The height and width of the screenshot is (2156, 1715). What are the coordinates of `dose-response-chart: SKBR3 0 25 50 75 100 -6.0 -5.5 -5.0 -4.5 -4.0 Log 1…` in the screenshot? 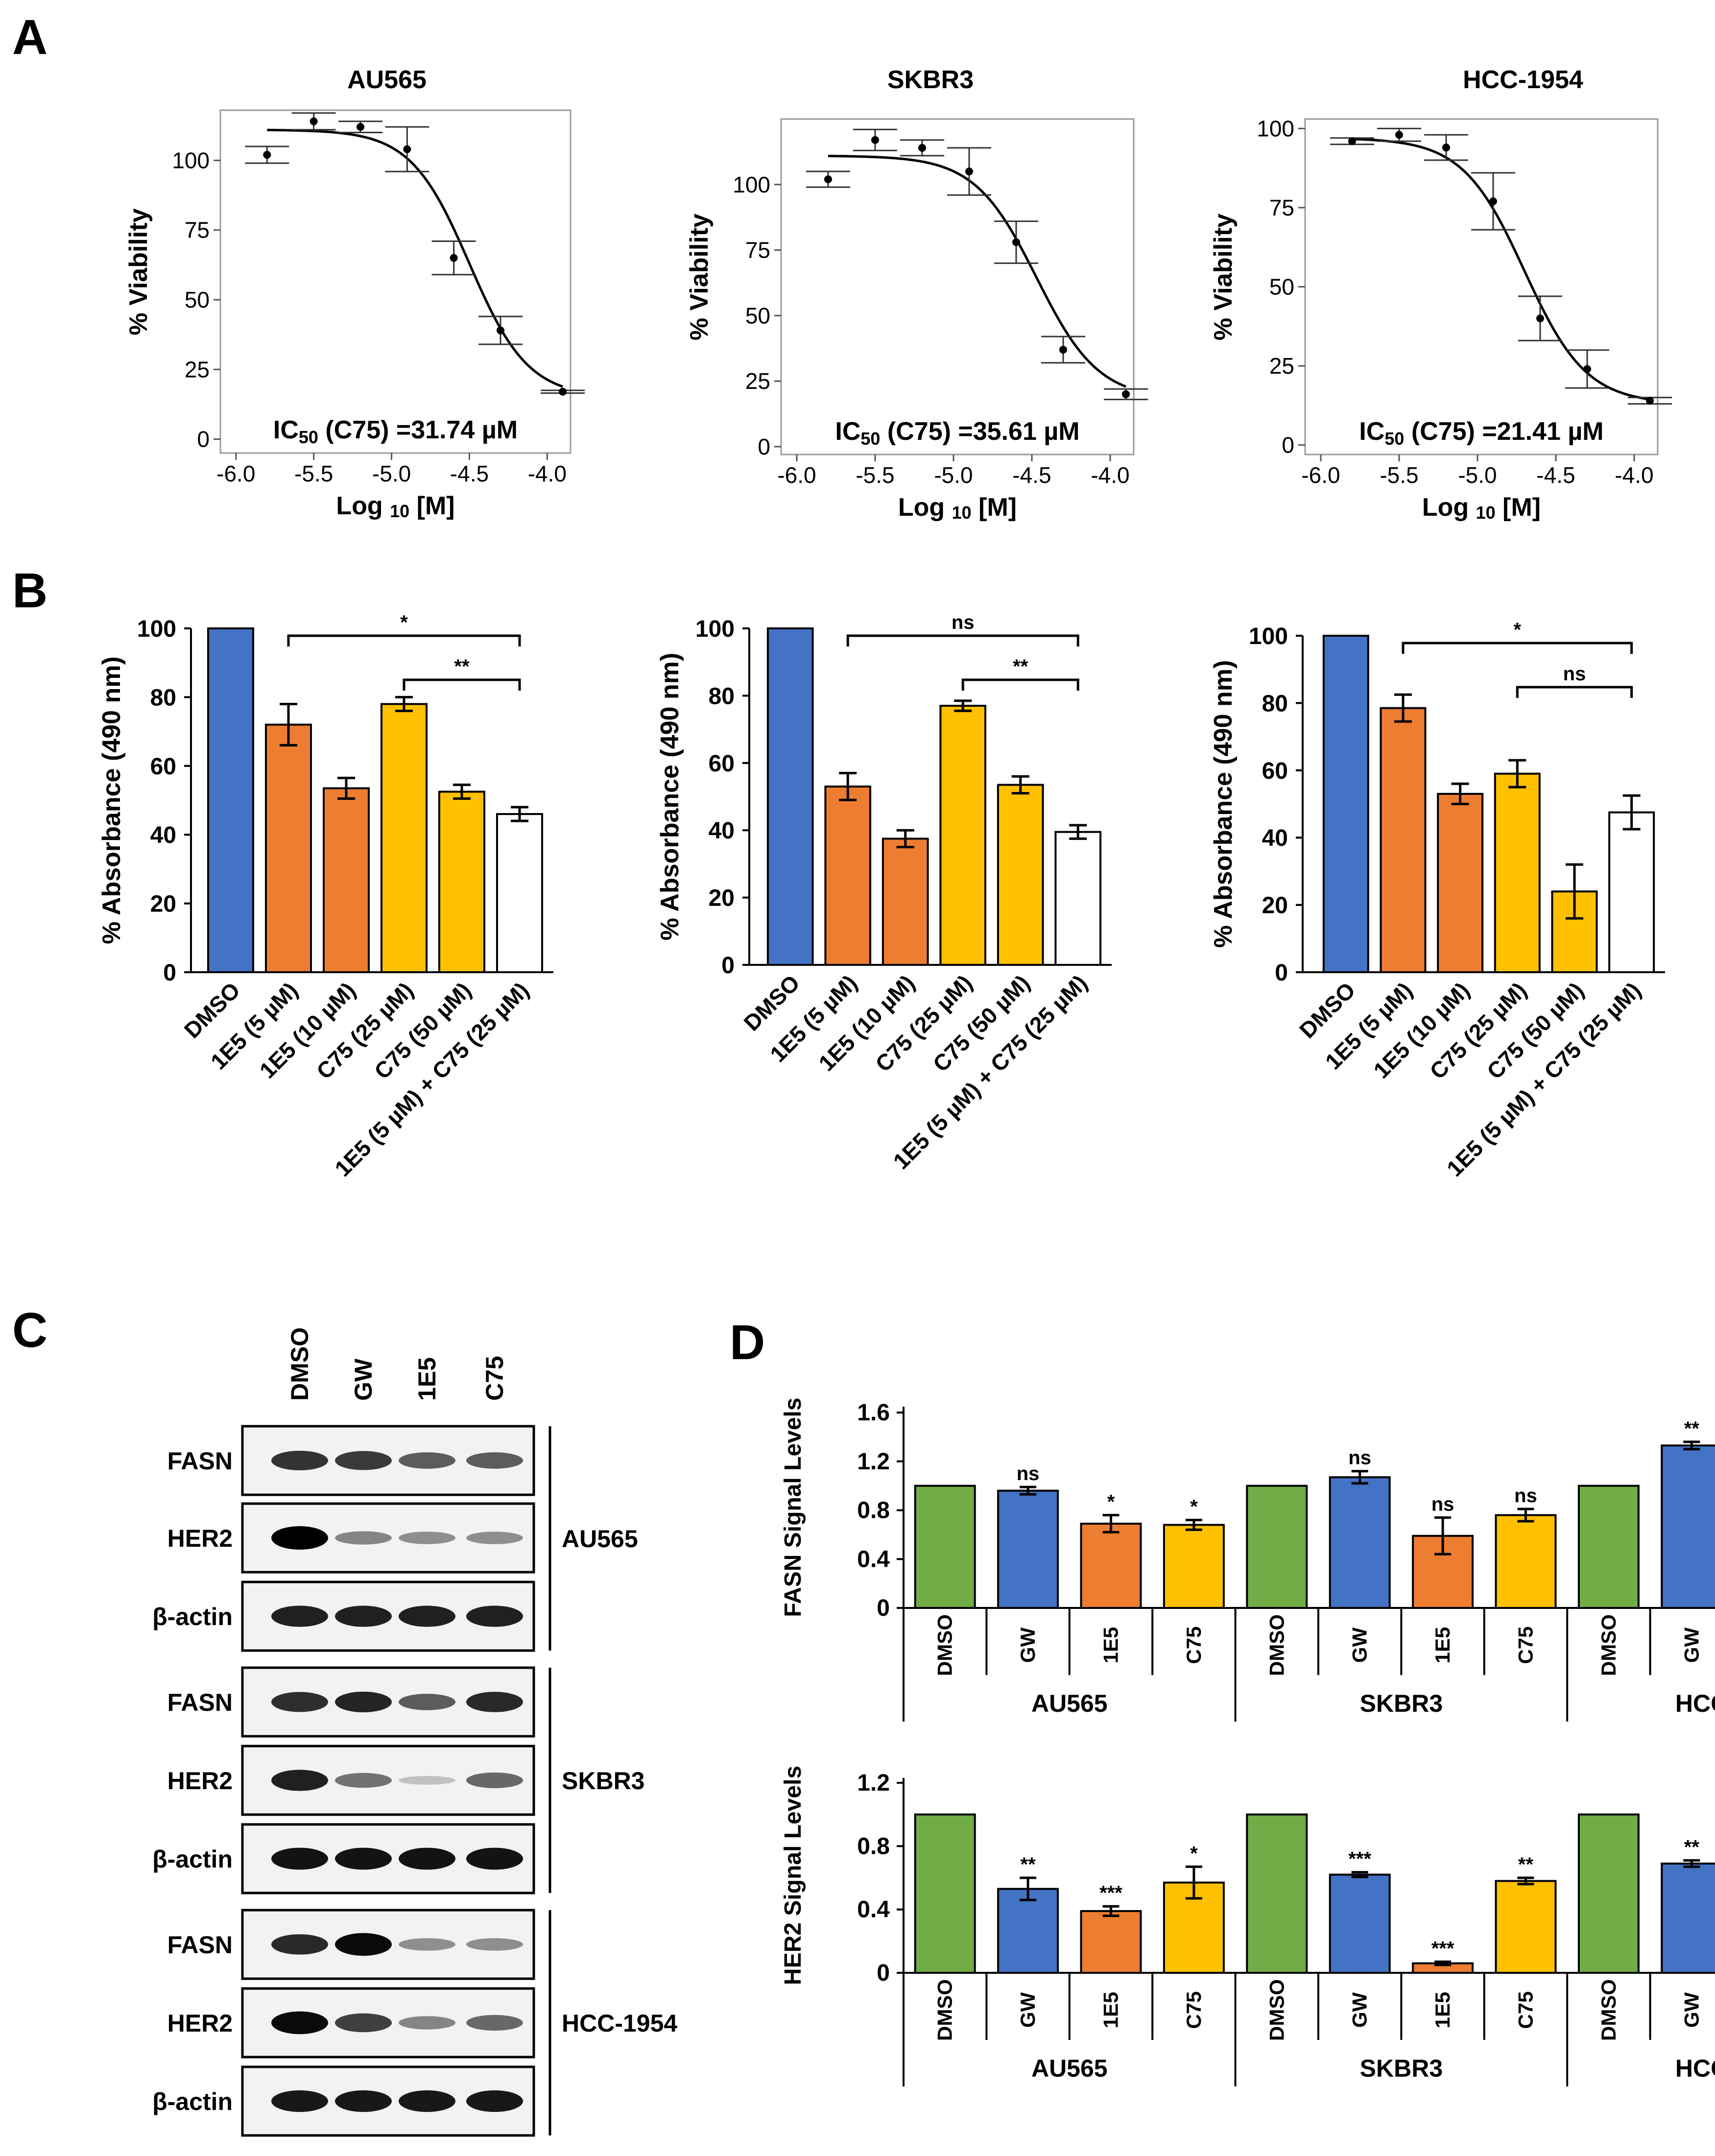 It's located at (916, 294).